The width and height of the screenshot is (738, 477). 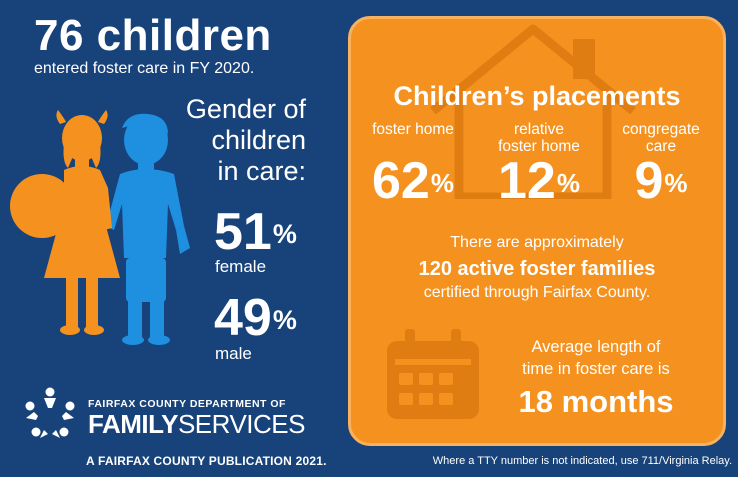 What do you see at coordinates (243, 318) in the screenshot?
I see `male-percent-value: 49` at bounding box center [243, 318].